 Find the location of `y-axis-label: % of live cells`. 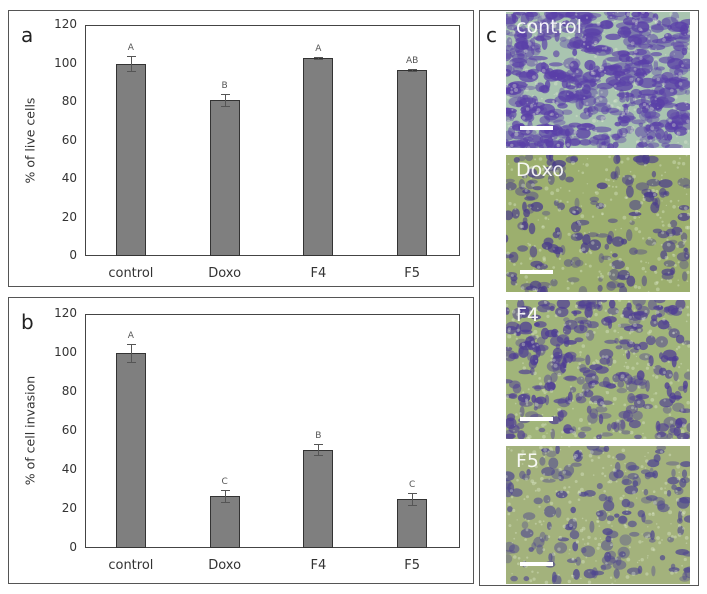

y-axis-label: % of live cells is located at coordinates (30, 140).